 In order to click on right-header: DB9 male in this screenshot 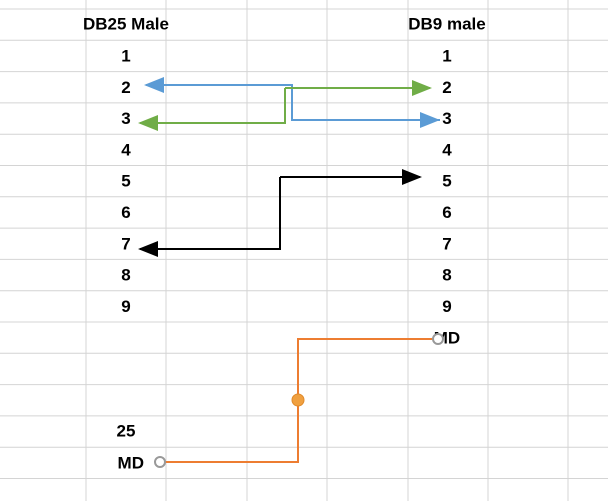, I will do `click(446, 23)`.